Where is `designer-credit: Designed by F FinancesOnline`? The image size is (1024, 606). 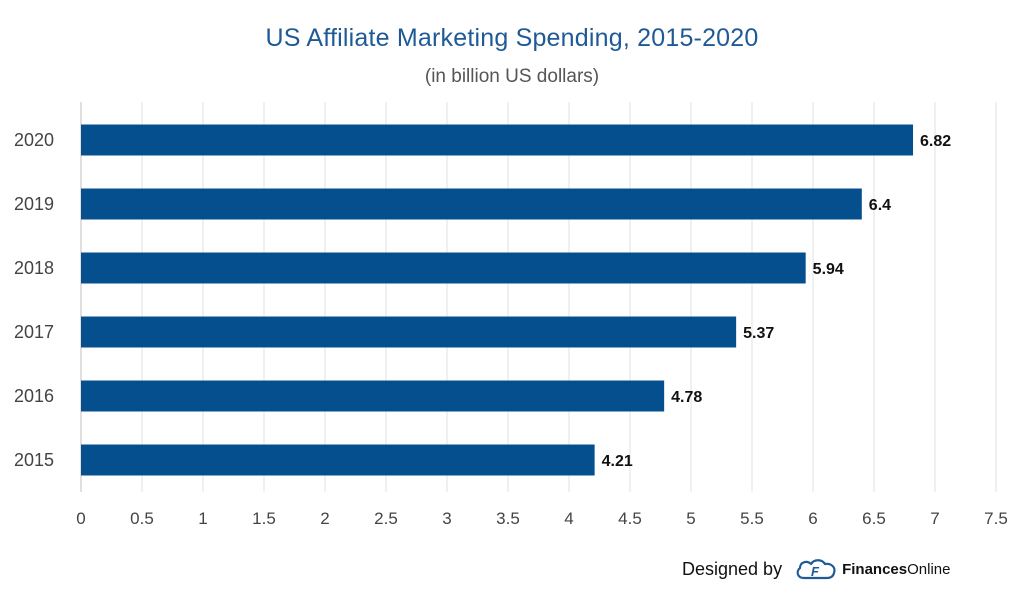
designer-credit: Designed by F FinancesOnline is located at coordinates (816, 569).